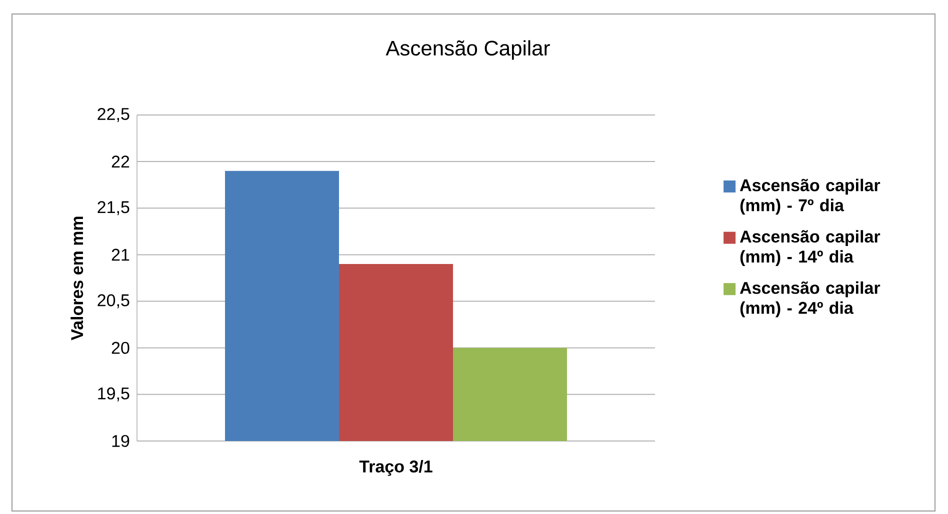 The width and height of the screenshot is (948, 514). What do you see at coordinates (810, 248) in the screenshot?
I see `legend-label: Ascensão capilar (mm) - 14º dia` at bounding box center [810, 248].